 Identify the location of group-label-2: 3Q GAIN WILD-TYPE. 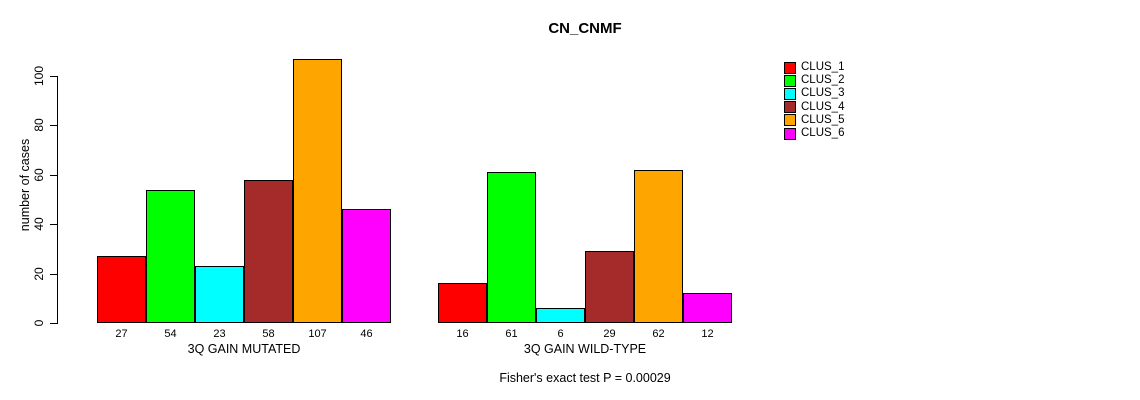
(585, 349).